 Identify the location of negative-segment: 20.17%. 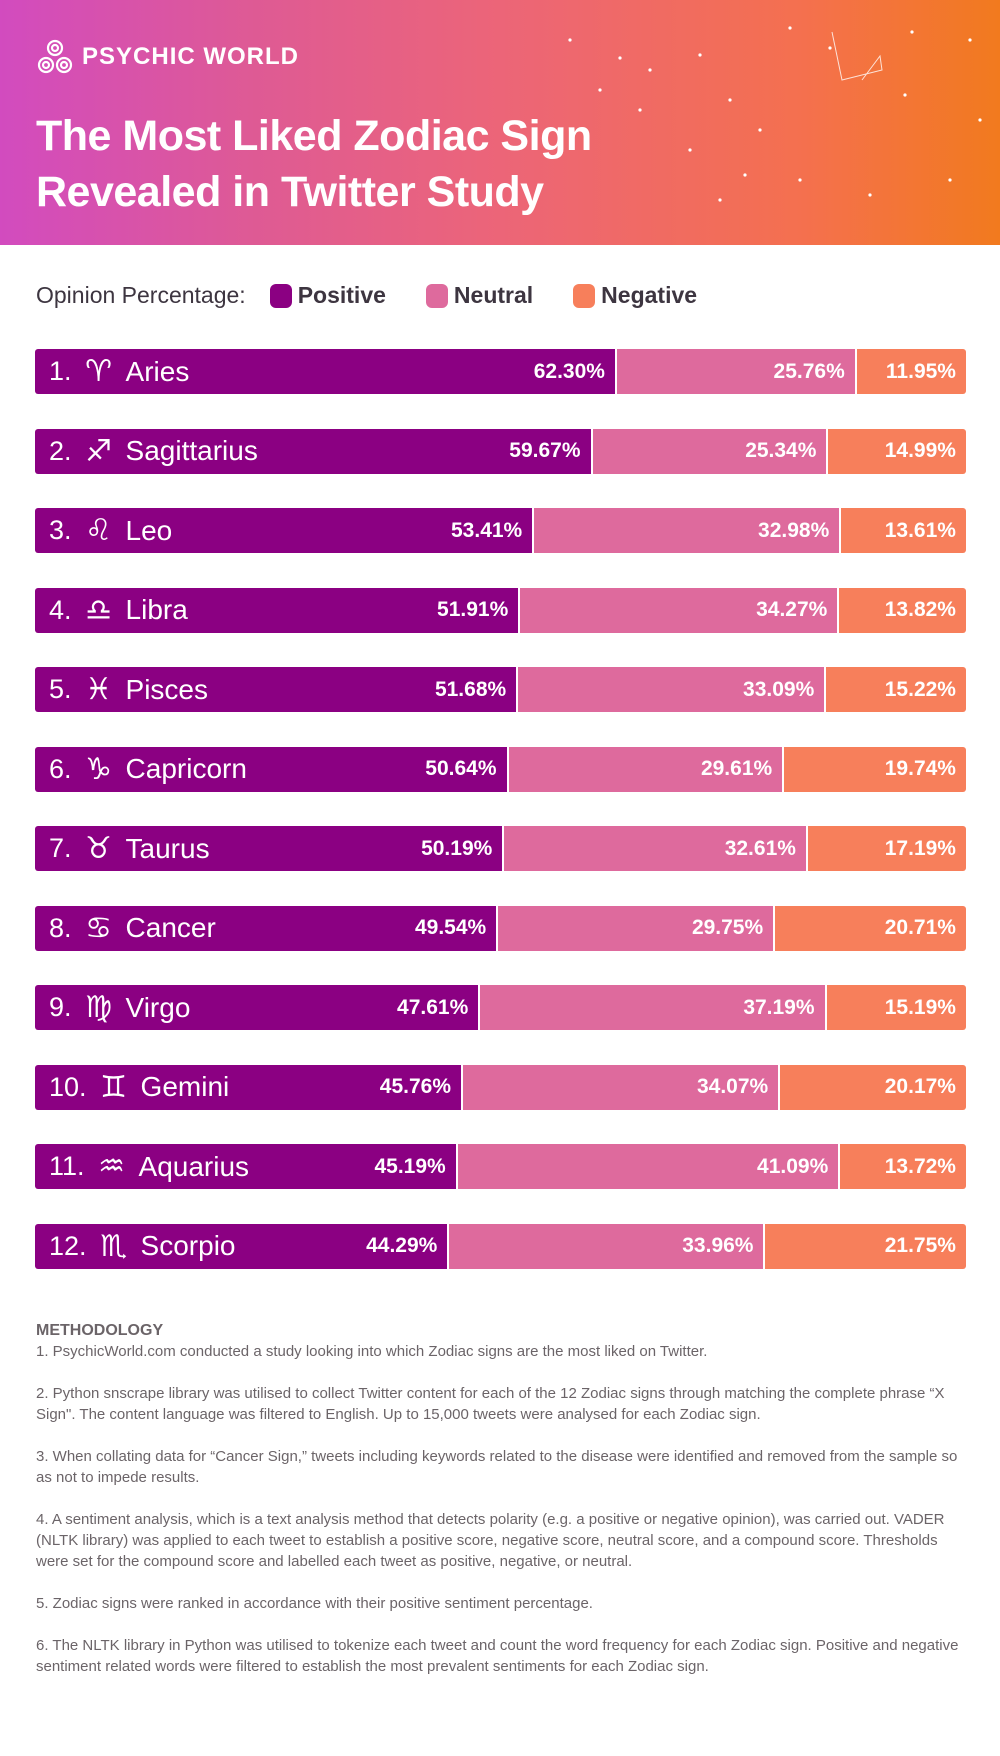
(872, 1087).